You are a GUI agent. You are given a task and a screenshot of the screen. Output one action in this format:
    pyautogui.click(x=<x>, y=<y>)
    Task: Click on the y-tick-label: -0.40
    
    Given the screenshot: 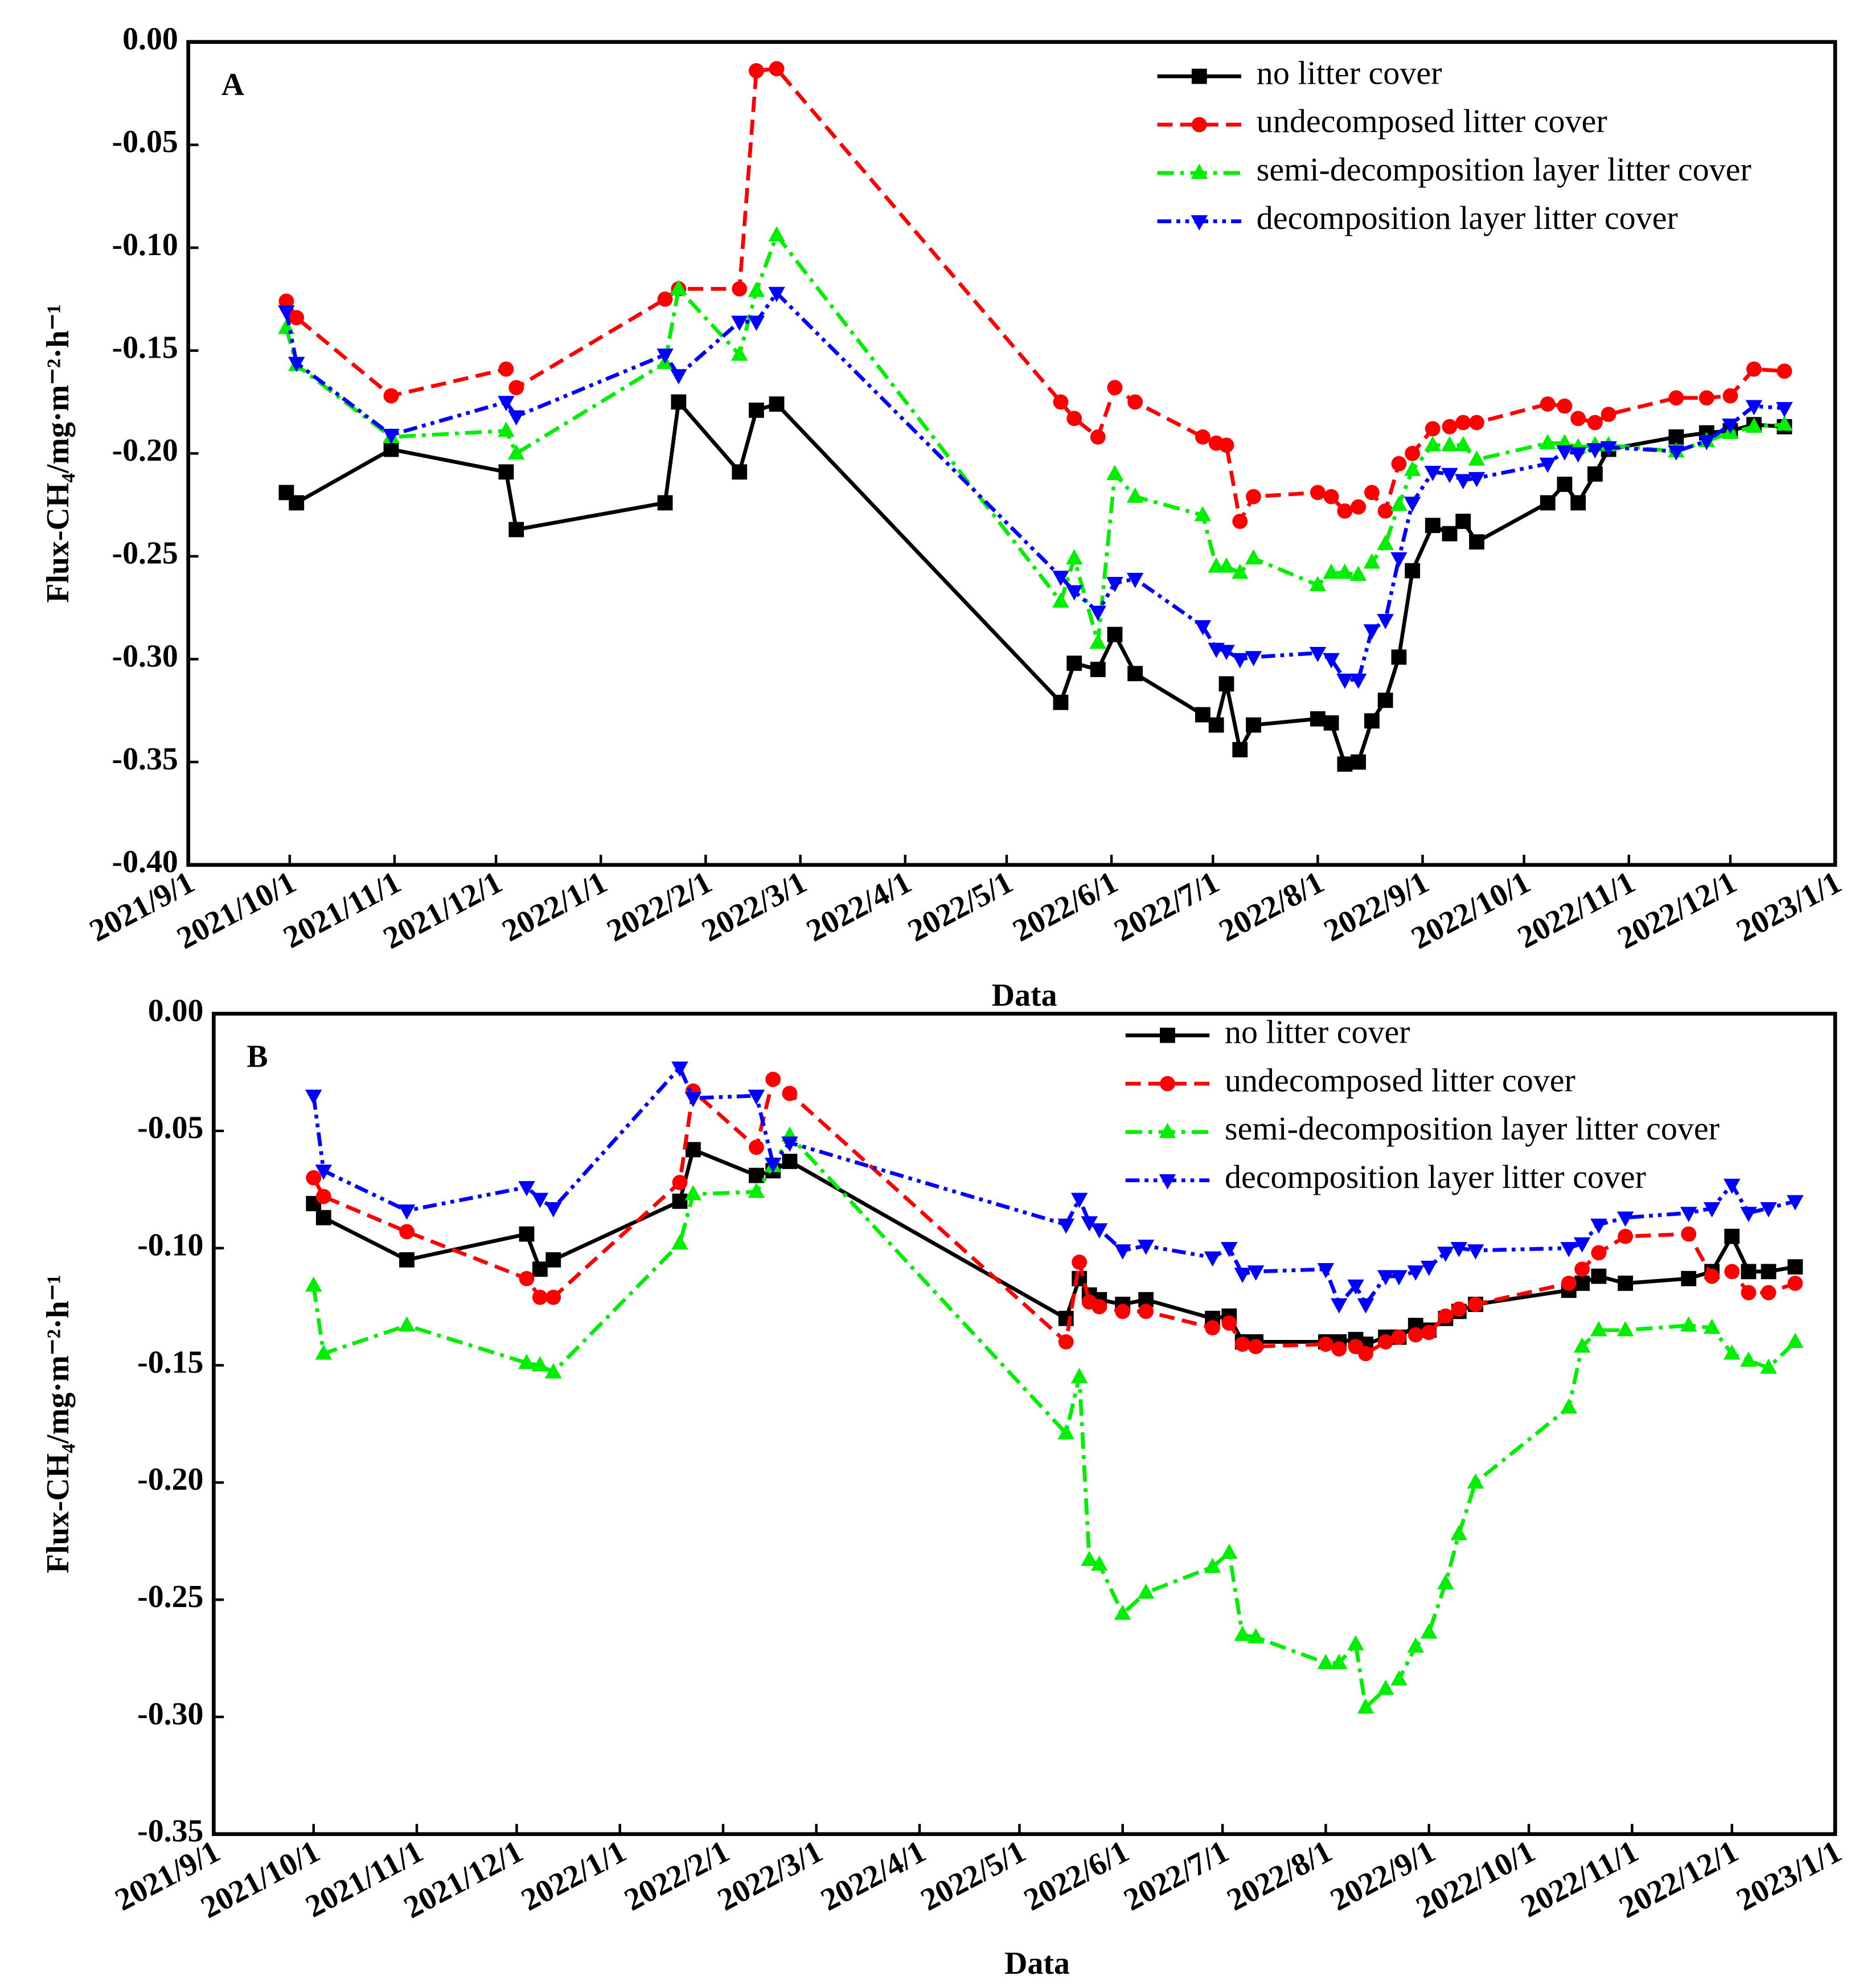 What is the action you would take?
    pyautogui.click(x=145, y=862)
    